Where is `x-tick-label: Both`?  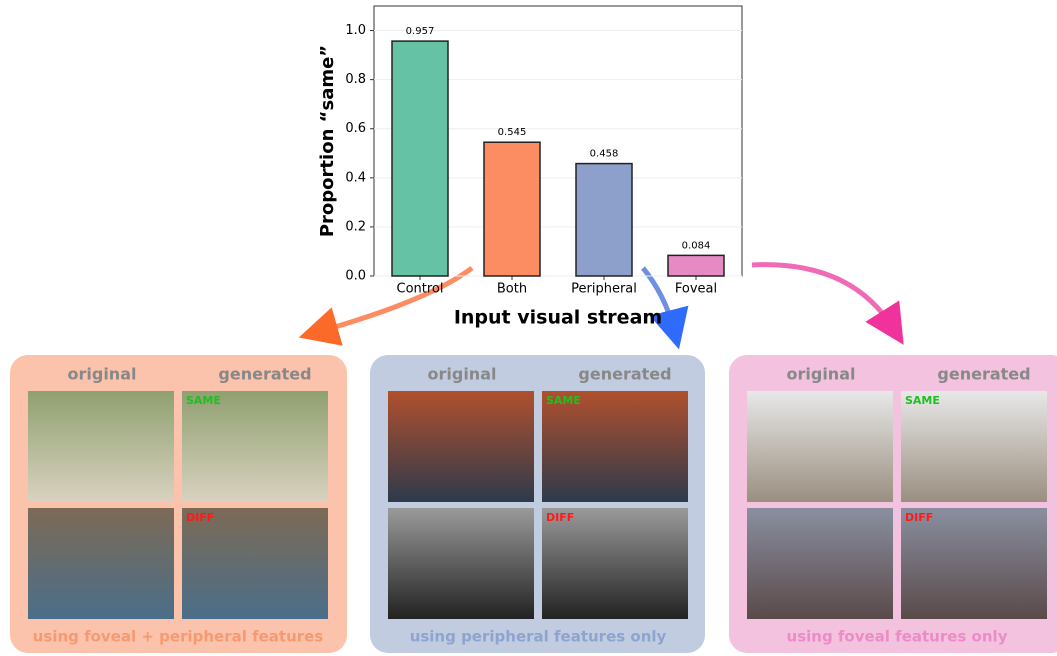
x-tick-label: Both is located at coordinates (512, 289).